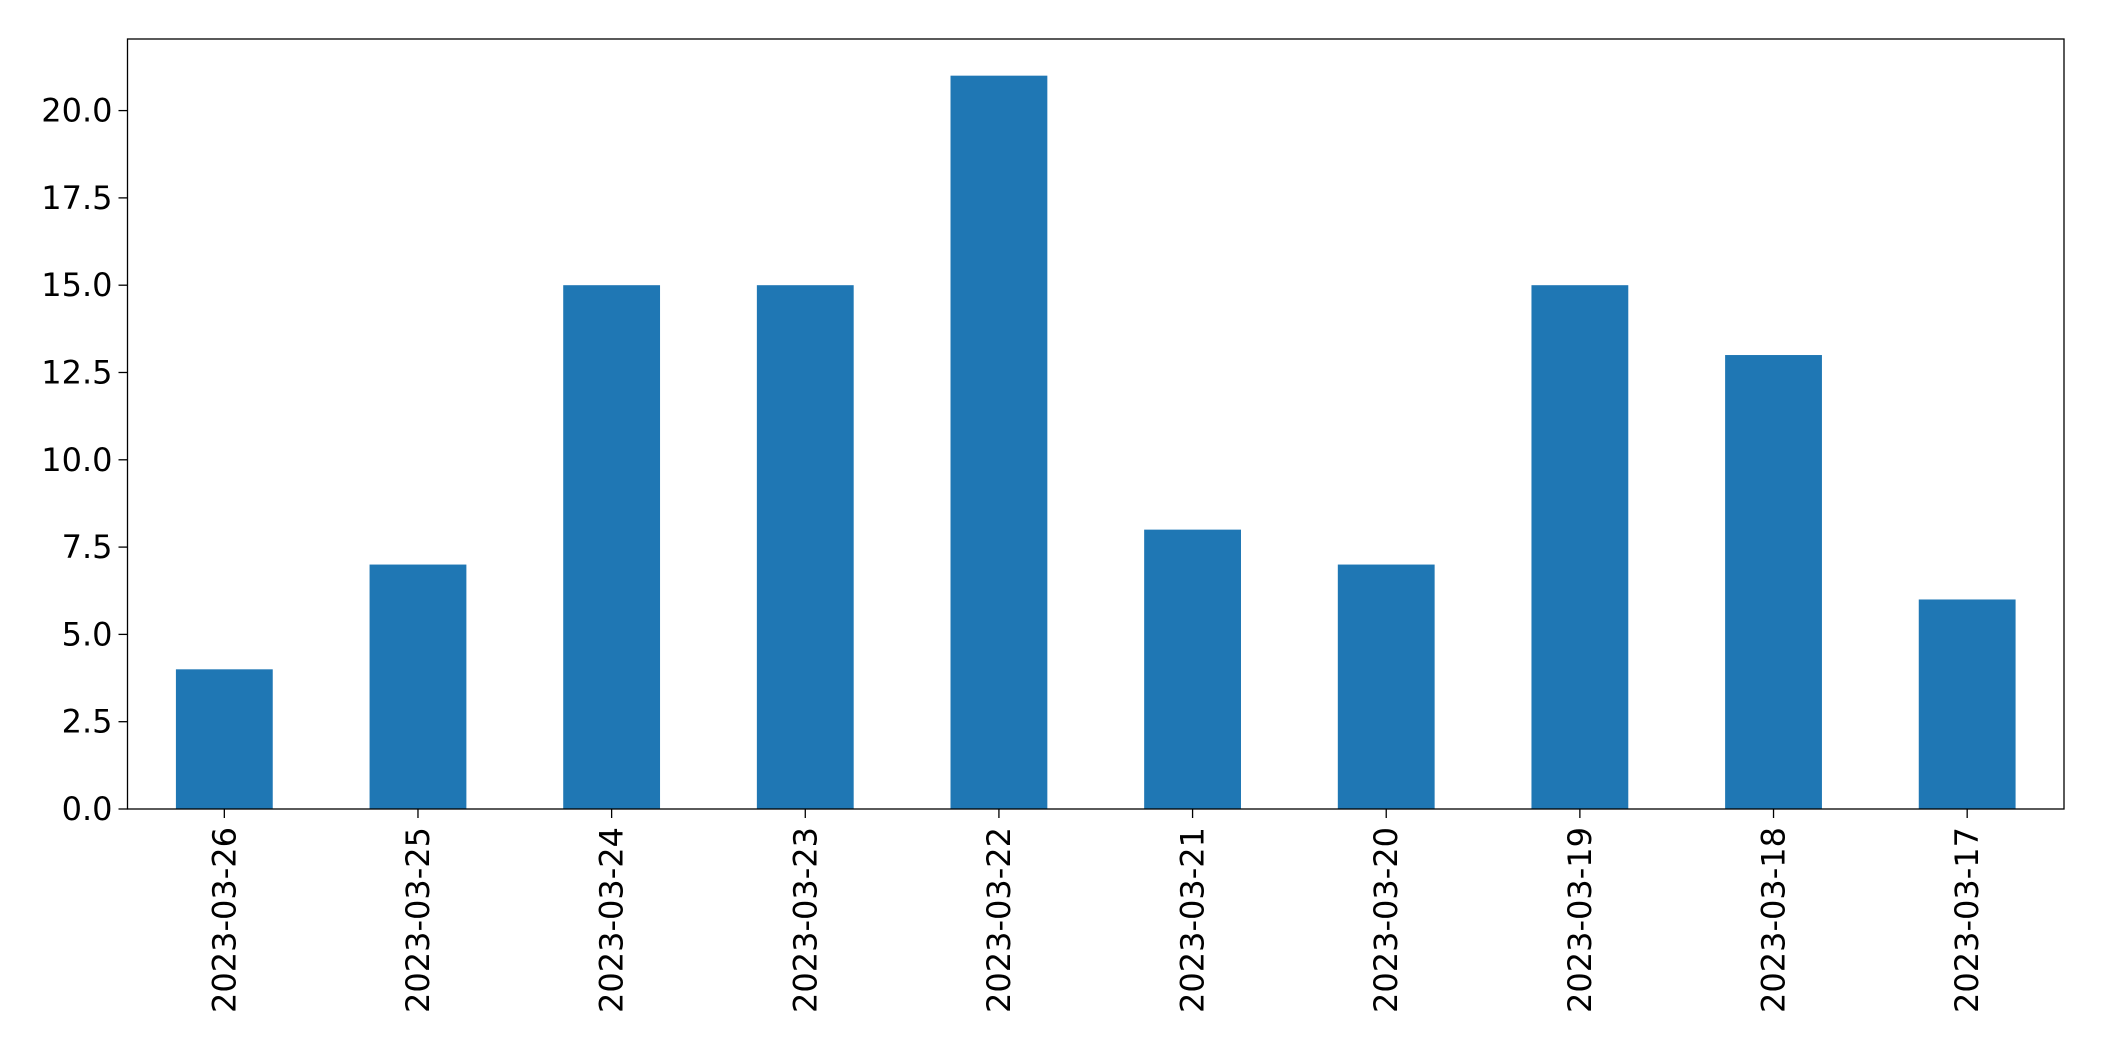  Describe the element at coordinates (1386, 920) in the screenshot. I see `x-tick-label: 2023-03-20` at that location.